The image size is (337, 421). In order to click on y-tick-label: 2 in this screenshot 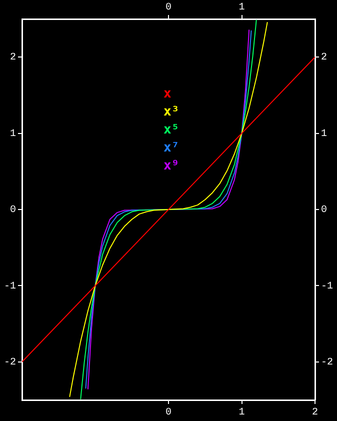, I will do `click(13, 58)`.